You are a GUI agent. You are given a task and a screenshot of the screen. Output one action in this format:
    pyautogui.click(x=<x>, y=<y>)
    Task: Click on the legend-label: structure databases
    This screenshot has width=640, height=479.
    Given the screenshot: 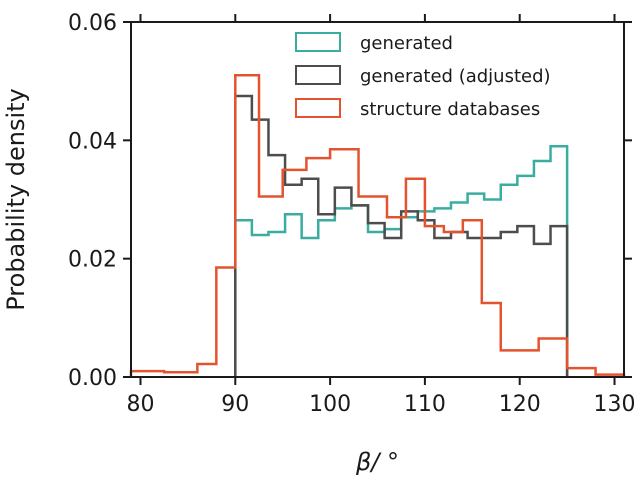 What is the action you would take?
    pyautogui.click(x=450, y=109)
    